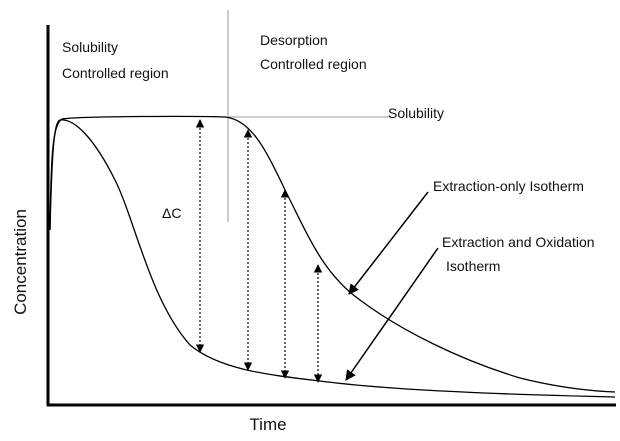 This screenshot has width=620, height=441. What do you see at coordinates (267, 424) in the screenshot?
I see `x-axis-label: Time` at bounding box center [267, 424].